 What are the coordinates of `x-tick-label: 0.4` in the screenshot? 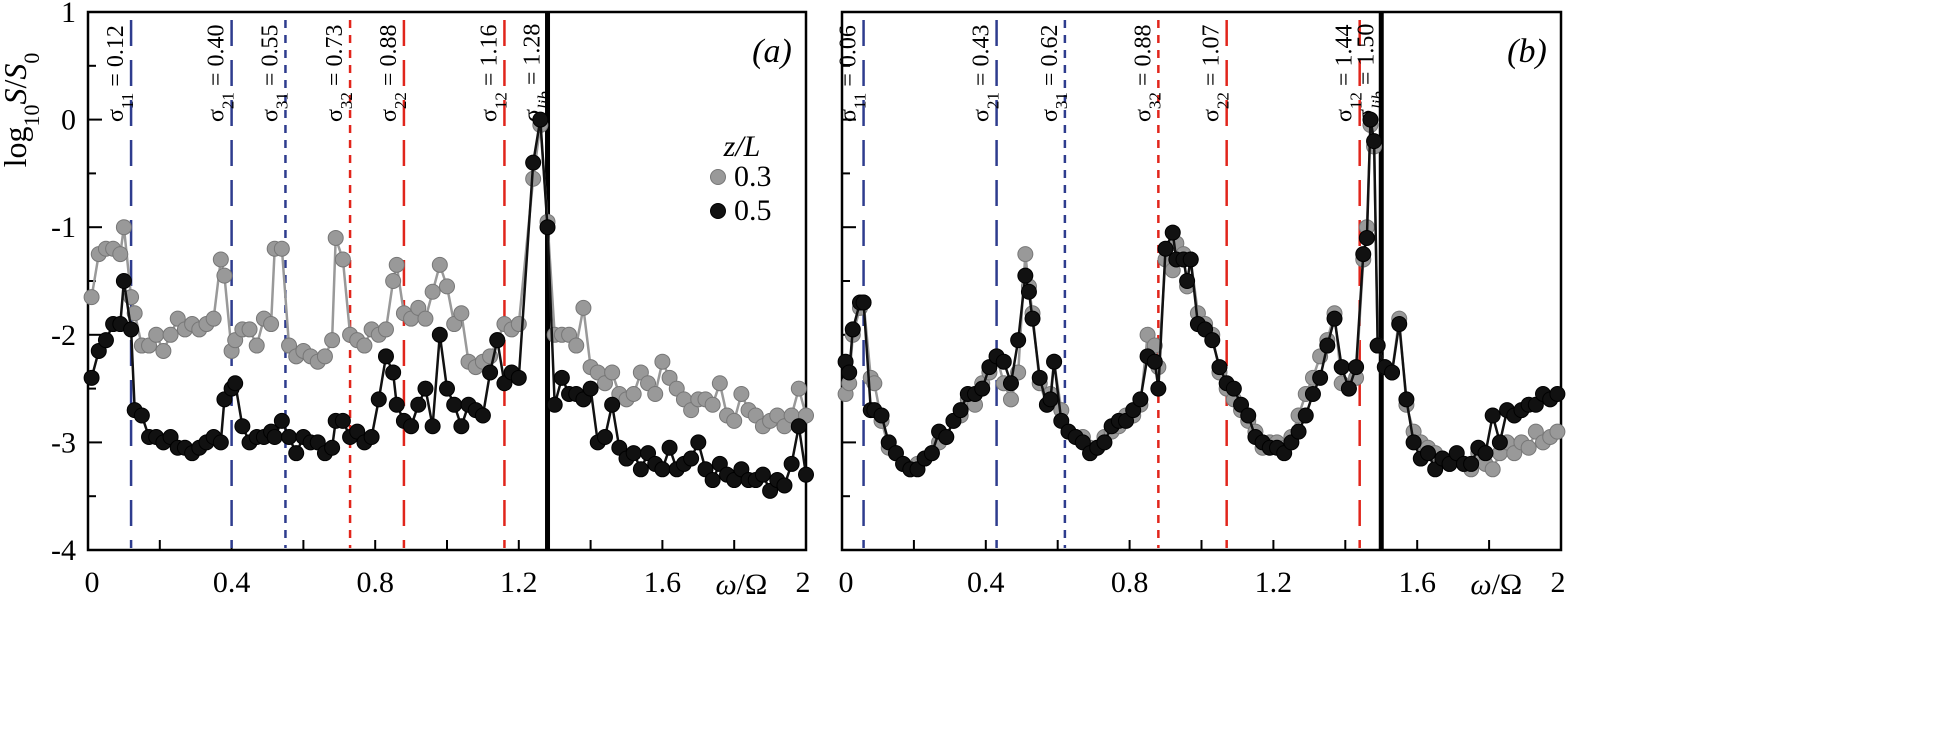 It's located at (986, 582).